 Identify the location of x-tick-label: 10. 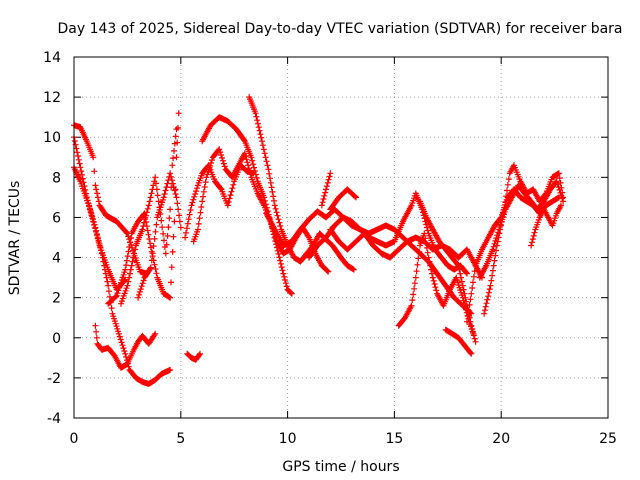
(288, 439).